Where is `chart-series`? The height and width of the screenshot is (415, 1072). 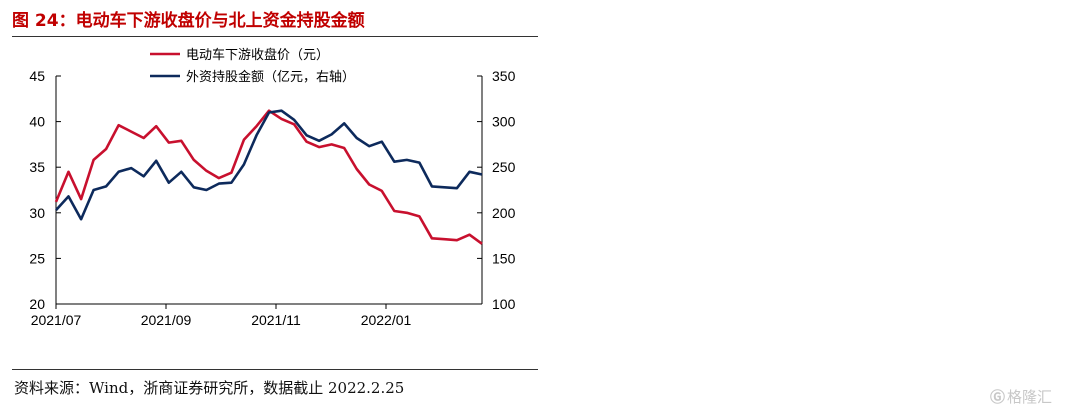 chart-series is located at coordinates (268, 177).